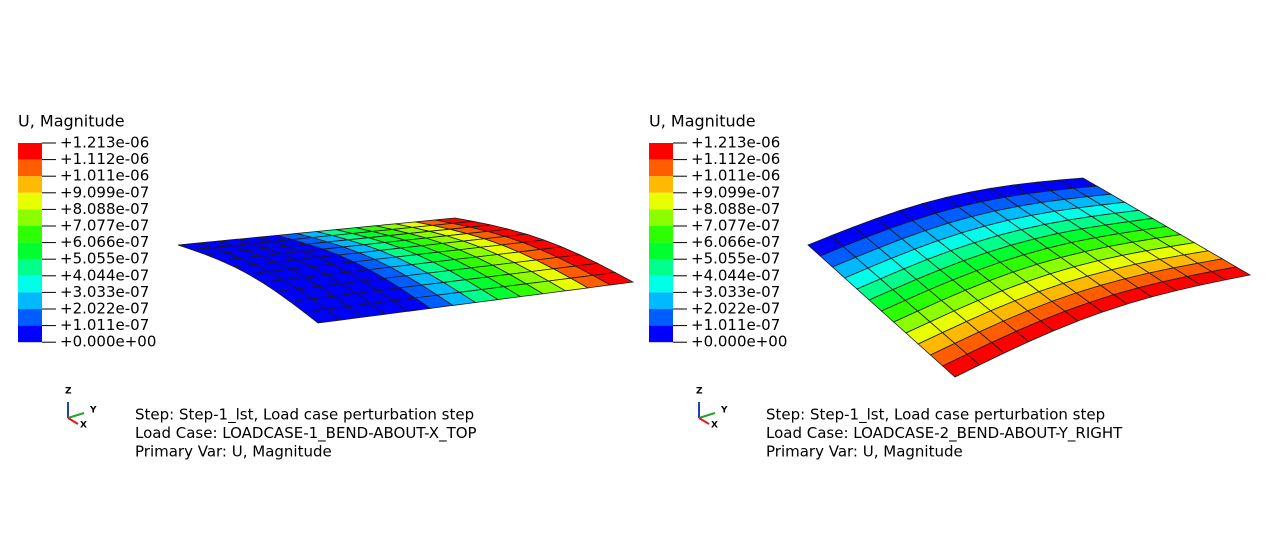 Image resolution: width=1280 pixels, height=543 pixels. Describe the element at coordinates (944, 433) in the screenshot. I see `info-line: Load Case: LOADCASE-2_BEND-ABOUT-Y_RIGHT` at that location.